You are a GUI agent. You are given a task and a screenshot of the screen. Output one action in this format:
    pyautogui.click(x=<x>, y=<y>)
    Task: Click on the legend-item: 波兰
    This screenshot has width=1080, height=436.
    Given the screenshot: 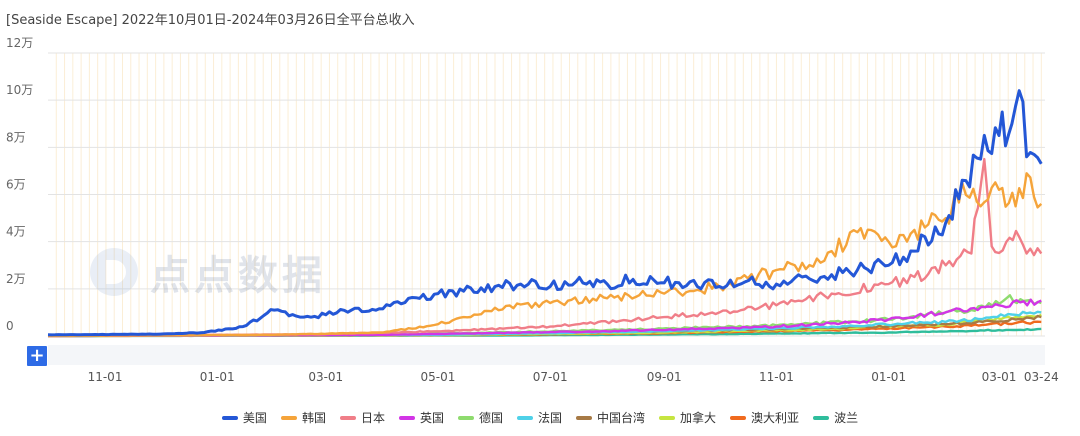 What is the action you would take?
    pyautogui.click(x=835, y=417)
    